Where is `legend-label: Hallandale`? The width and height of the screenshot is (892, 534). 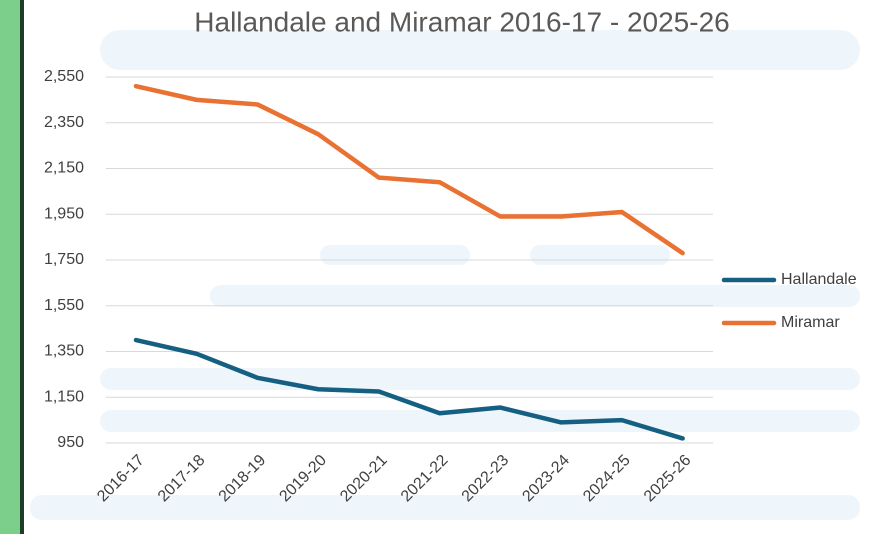 legend-label: Hallandale is located at coordinates (819, 279).